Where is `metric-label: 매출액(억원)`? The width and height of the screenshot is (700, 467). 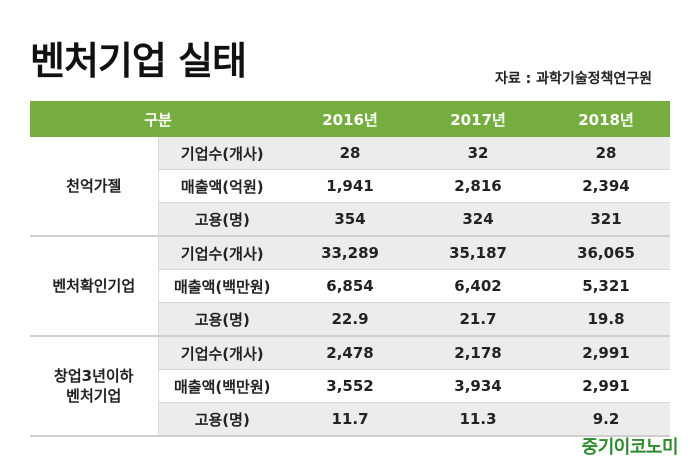
metric-label: 매출액(억원) is located at coordinates (222, 186).